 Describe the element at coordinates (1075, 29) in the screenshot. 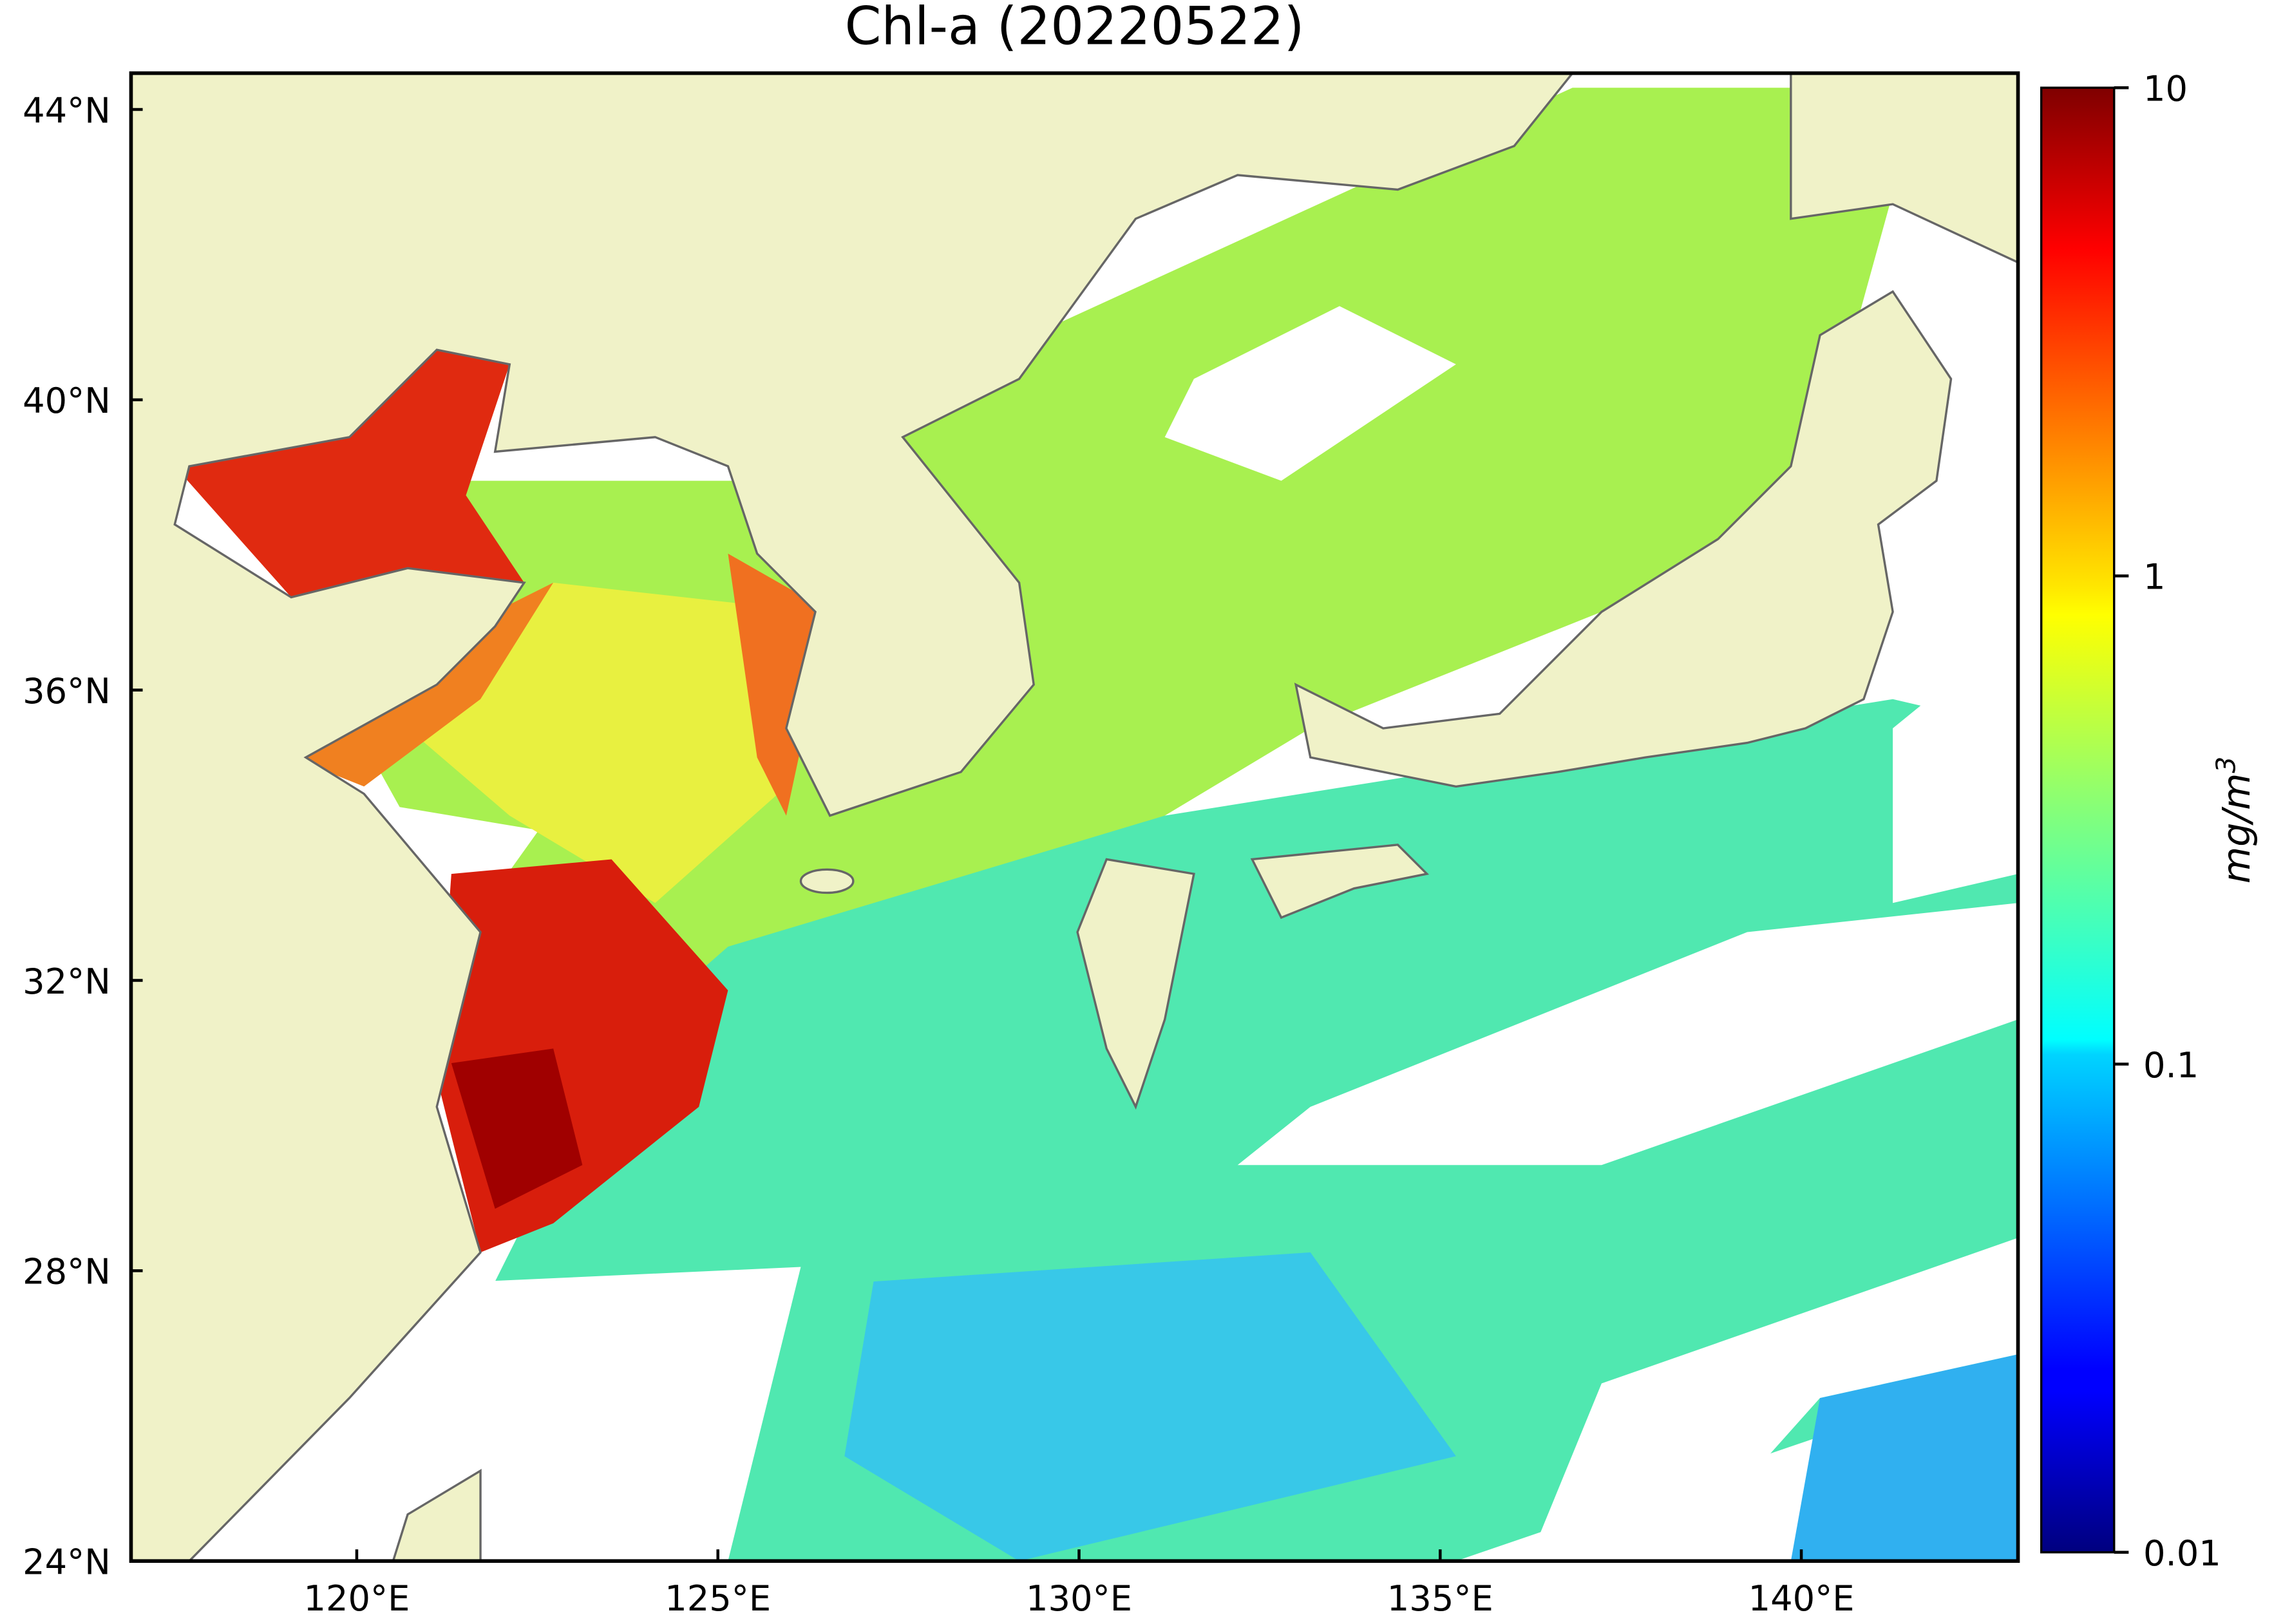

I see `map-title: Chl-a (20220522)` at that location.